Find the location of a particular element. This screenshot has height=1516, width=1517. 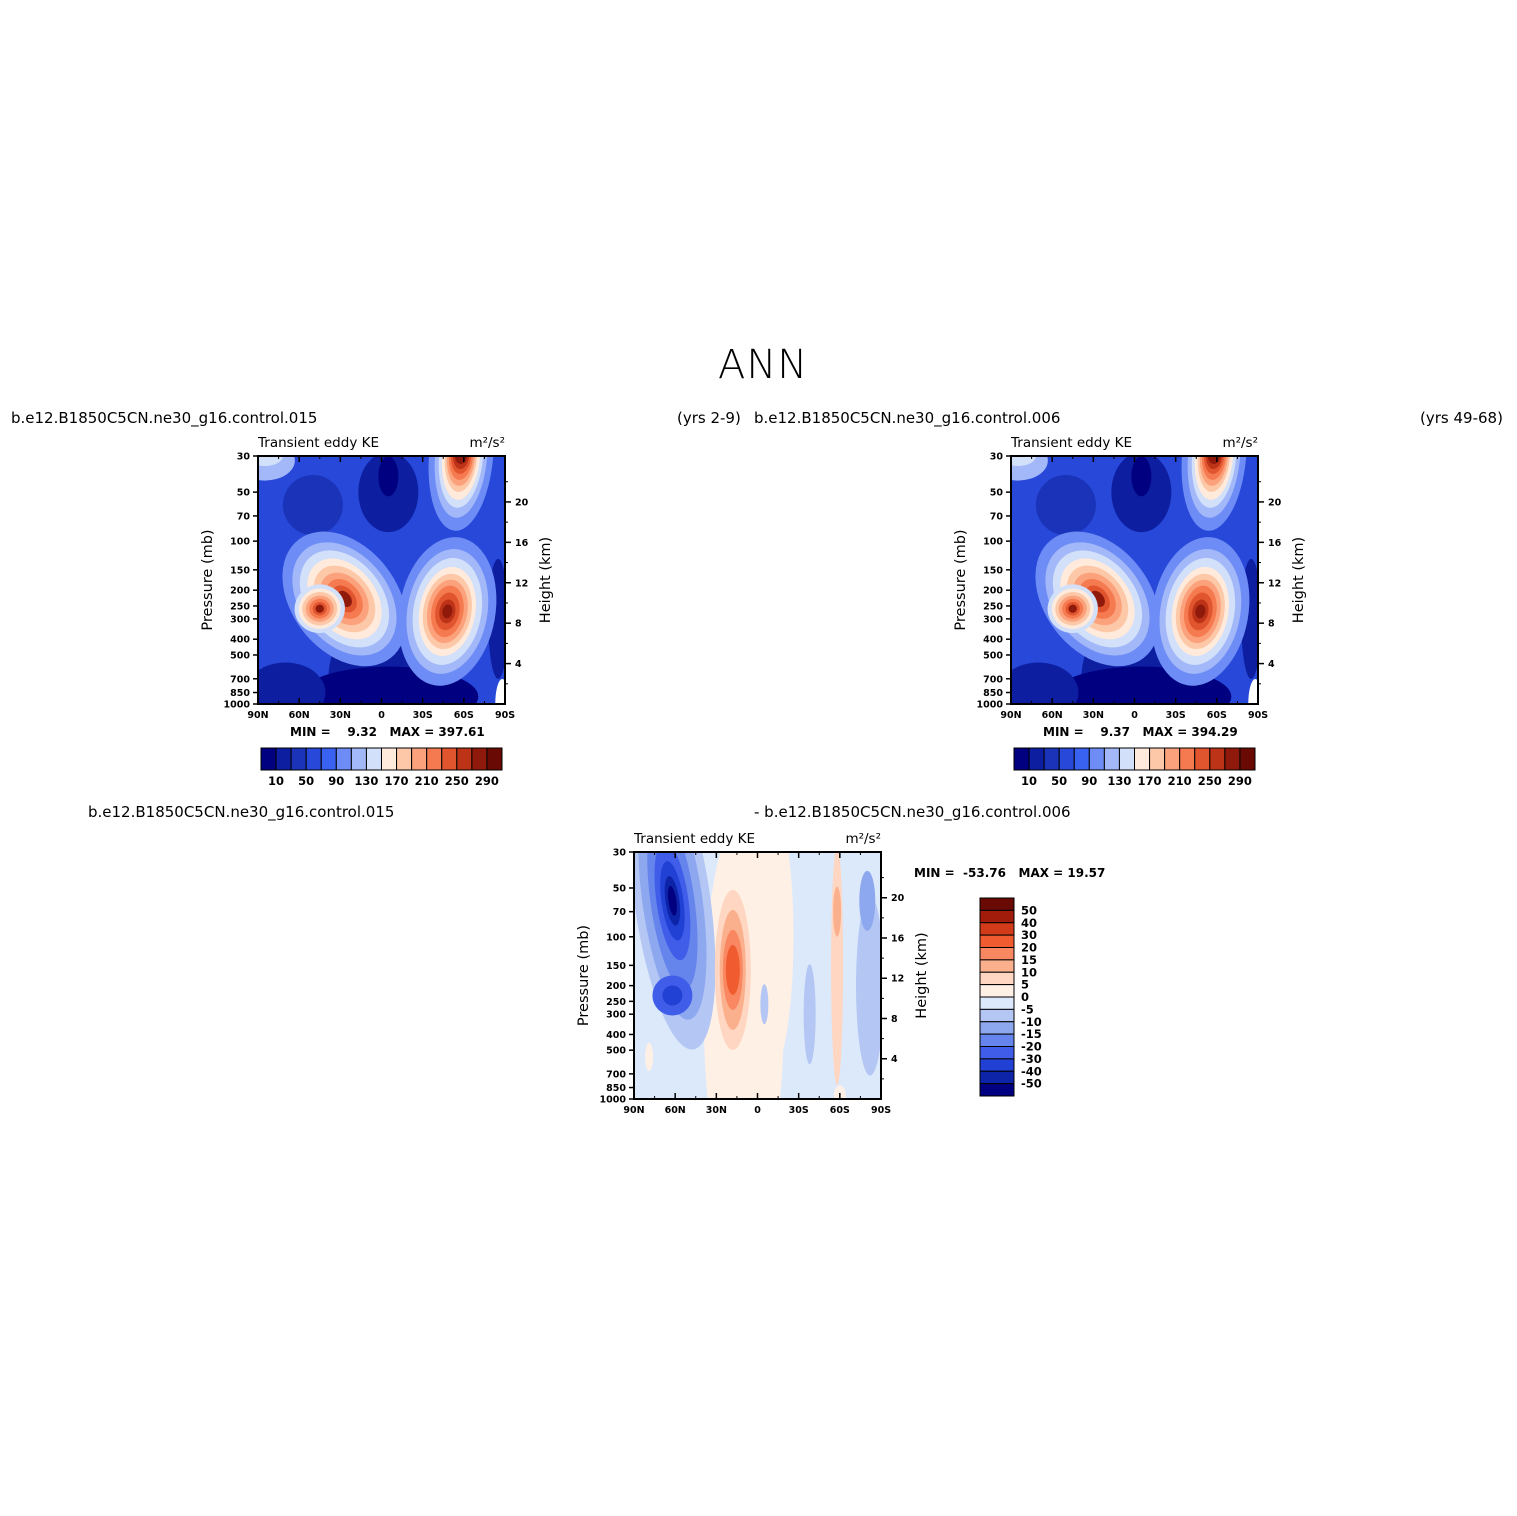

min-max-stats: MIN = 9.32 MAX = 397.61 is located at coordinates (387, 732).